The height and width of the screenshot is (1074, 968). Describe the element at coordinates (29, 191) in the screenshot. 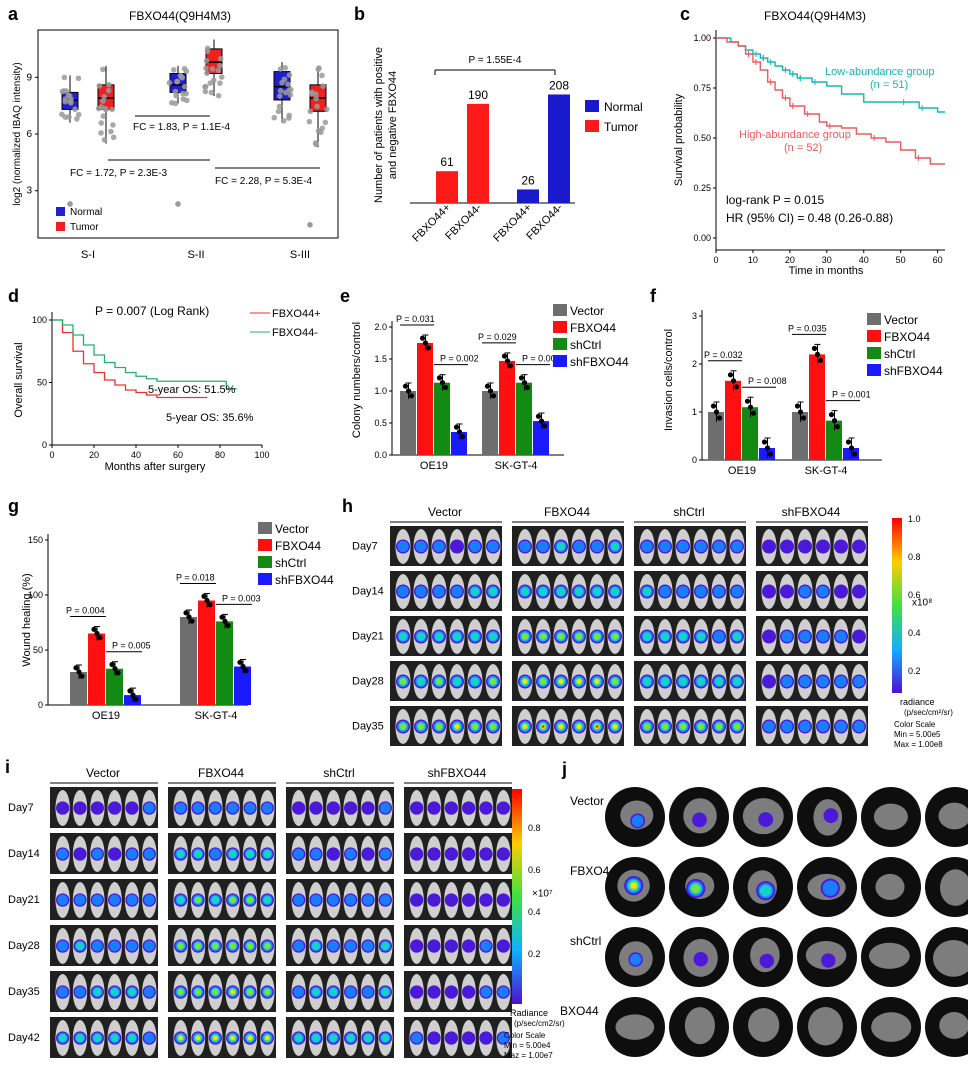

I see `panel-a-ytick-label-0: 3` at that location.